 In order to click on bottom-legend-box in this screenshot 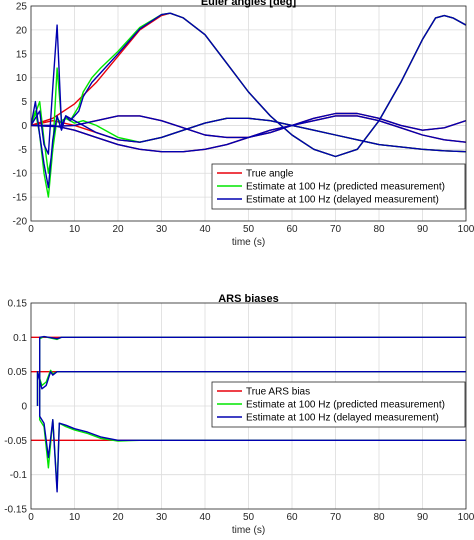, I will do `click(338, 404)`.